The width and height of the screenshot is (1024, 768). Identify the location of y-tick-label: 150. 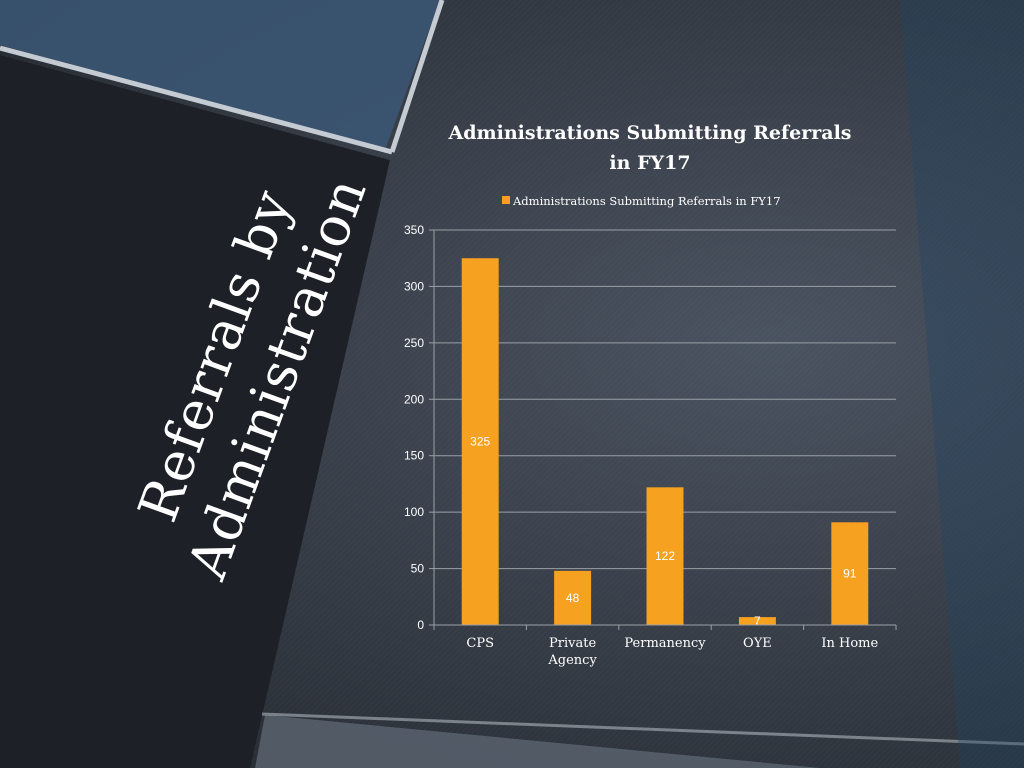
(414, 456).